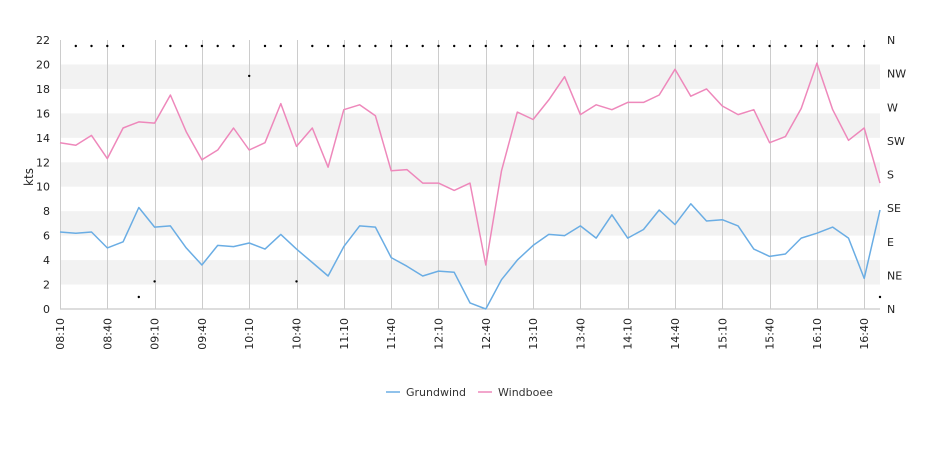  Describe the element at coordinates (43, 138) in the screenshot. I see `y-tick-label: 14` at that location.